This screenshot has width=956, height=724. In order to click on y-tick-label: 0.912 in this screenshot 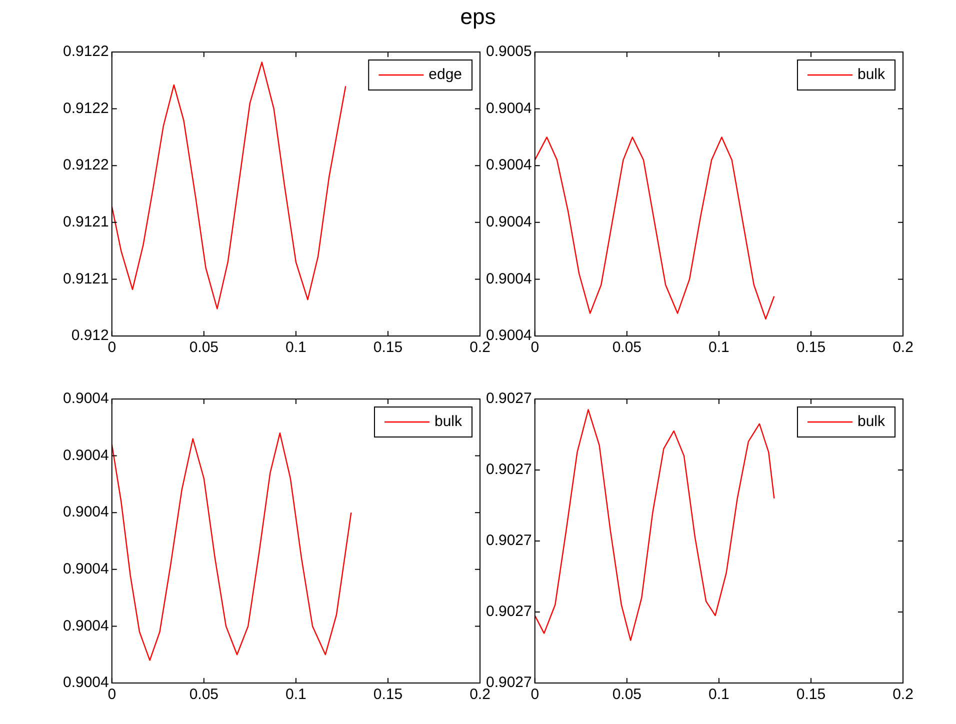, I will do `click(90, 335)`.